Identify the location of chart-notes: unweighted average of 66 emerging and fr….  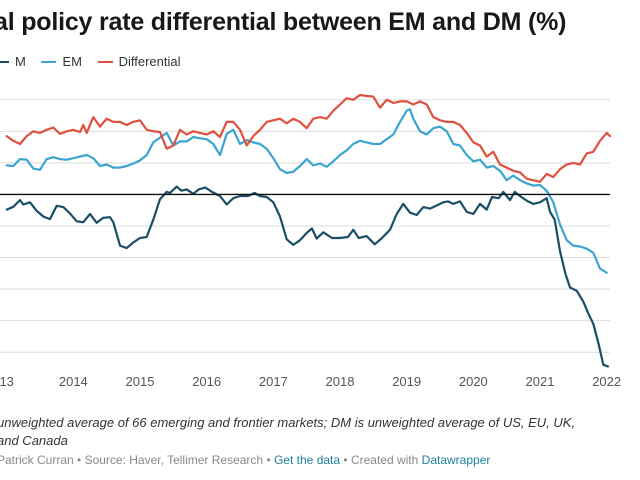
(303, 432).